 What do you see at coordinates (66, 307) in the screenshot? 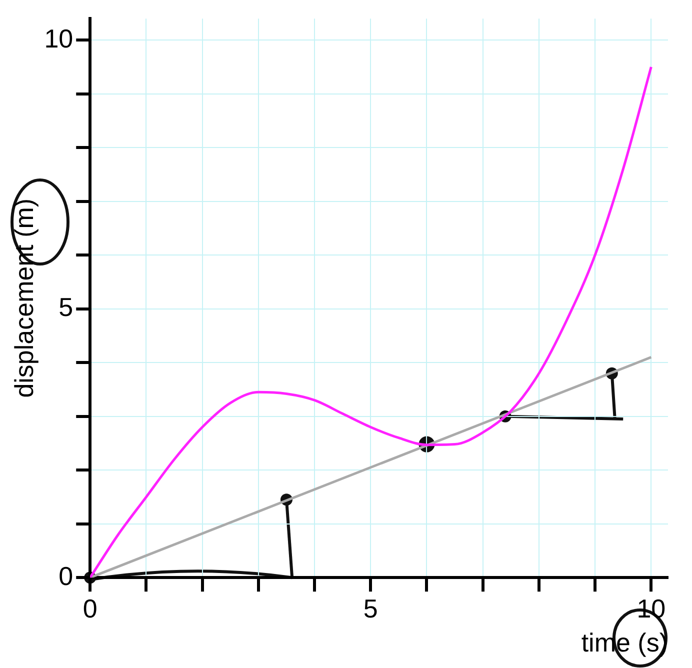
I see `y-tick-label: 5` at bounding box center [66, 307].